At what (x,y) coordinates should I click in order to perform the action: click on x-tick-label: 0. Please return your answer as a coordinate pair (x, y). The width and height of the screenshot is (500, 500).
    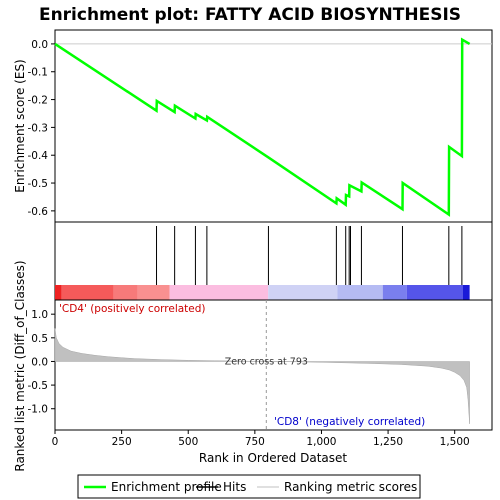
    Looking at the image, I should click on (55, 442).